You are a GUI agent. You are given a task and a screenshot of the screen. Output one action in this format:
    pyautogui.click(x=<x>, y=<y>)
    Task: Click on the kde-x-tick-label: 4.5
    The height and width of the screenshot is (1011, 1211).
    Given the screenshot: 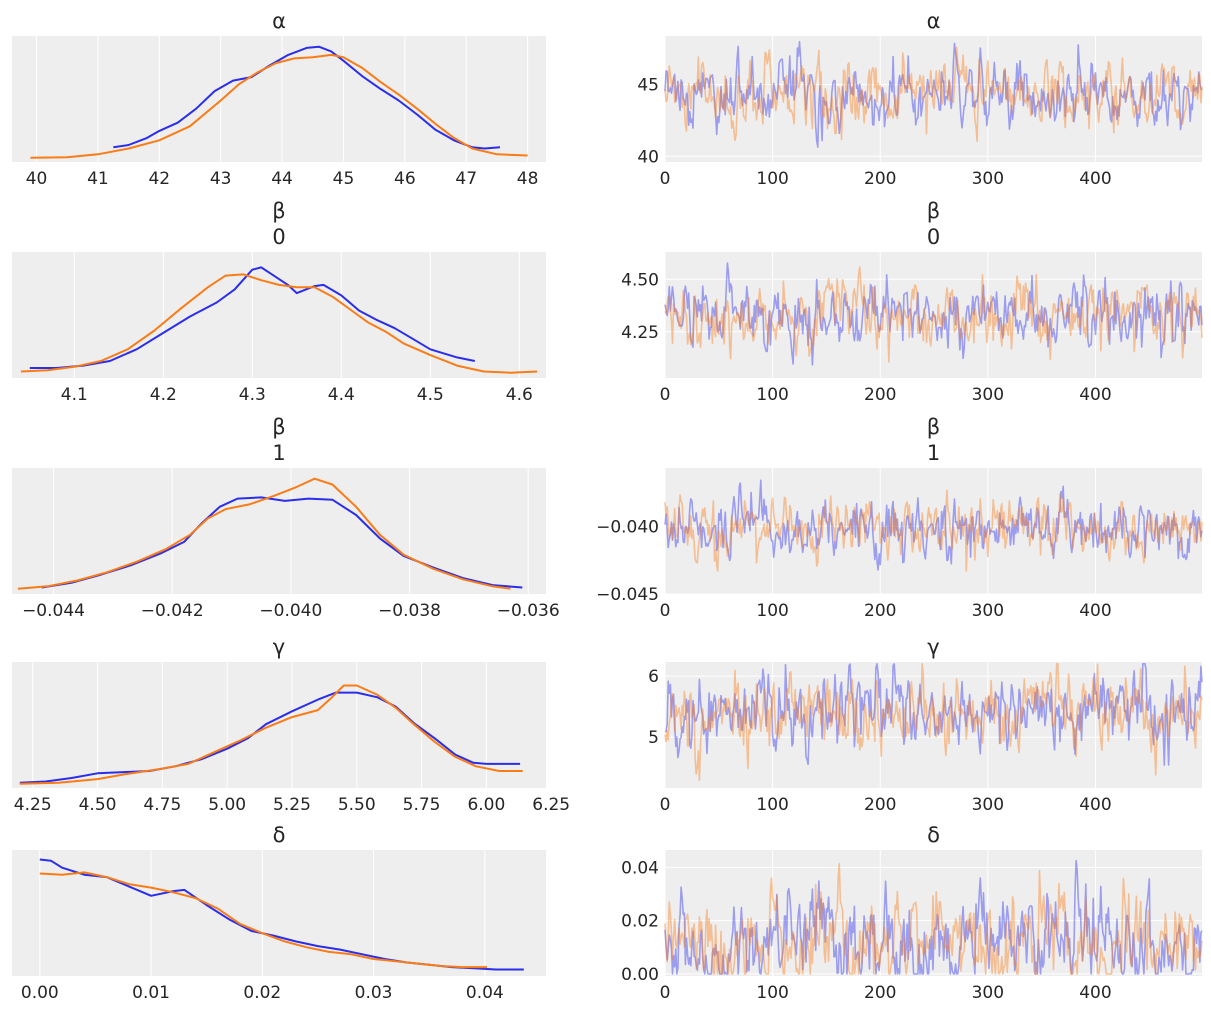 What is the action you would take?
    pyautogui.click(x=430, y=395)
    